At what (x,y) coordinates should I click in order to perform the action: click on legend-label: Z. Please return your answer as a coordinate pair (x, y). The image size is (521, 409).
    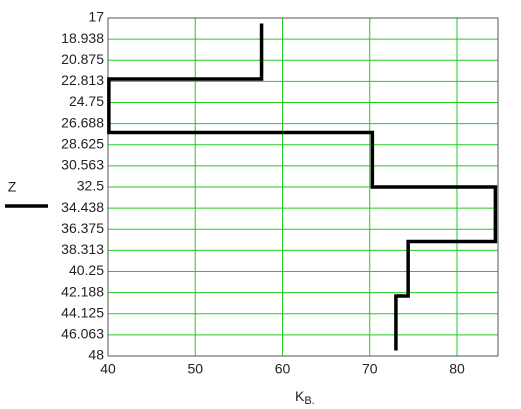
    Looking at the image, I should click on (12, 187).